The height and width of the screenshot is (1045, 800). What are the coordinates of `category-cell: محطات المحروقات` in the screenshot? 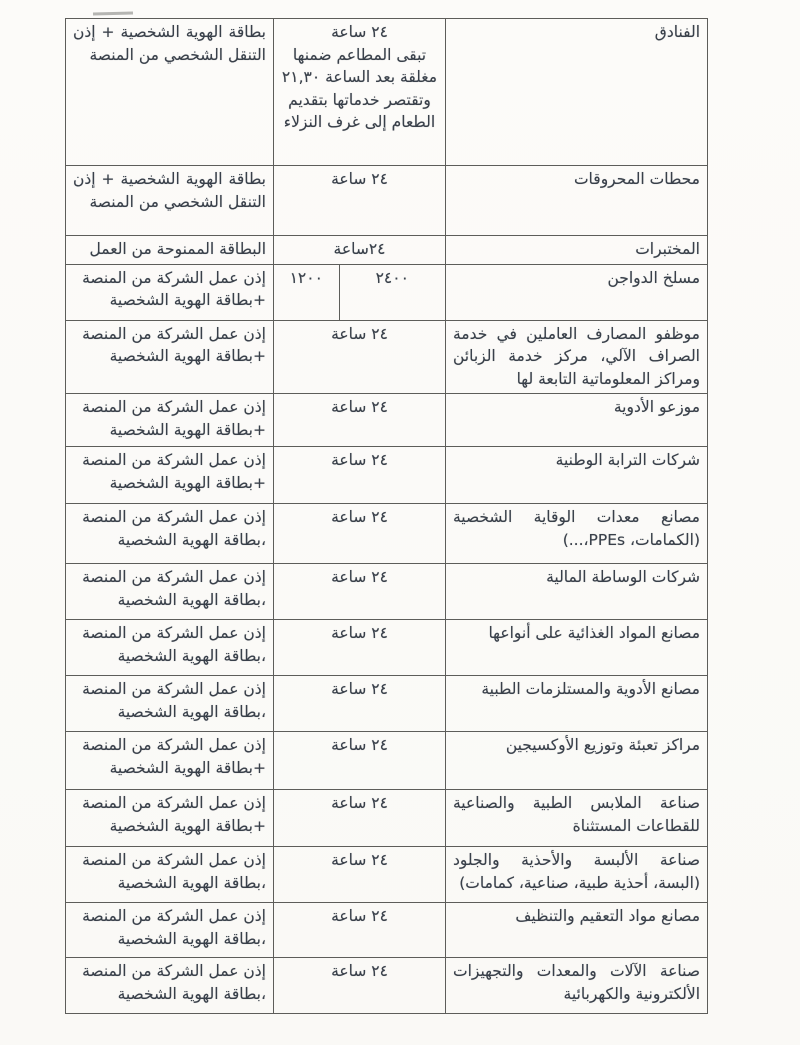 It's located at (636, 179).